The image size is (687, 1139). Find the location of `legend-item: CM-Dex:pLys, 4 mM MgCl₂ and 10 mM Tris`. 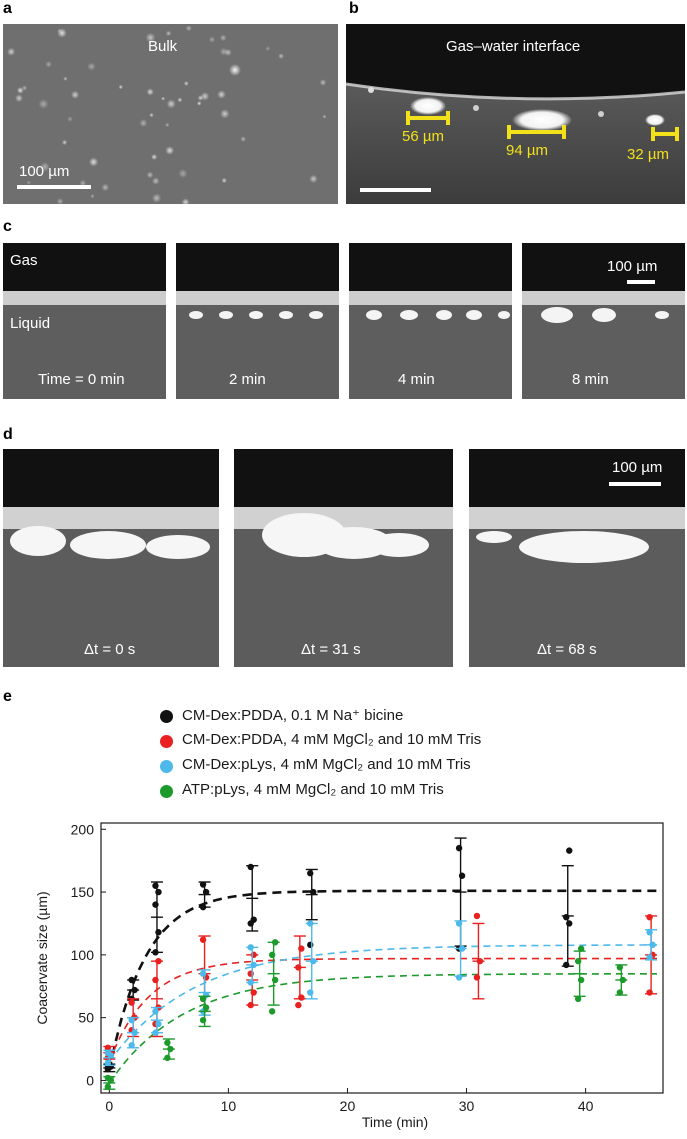

legend-item: CM-Dex:pLys, 4 mM MgCl₂ and 10 mM Tris is located at coordinates (370, 767).